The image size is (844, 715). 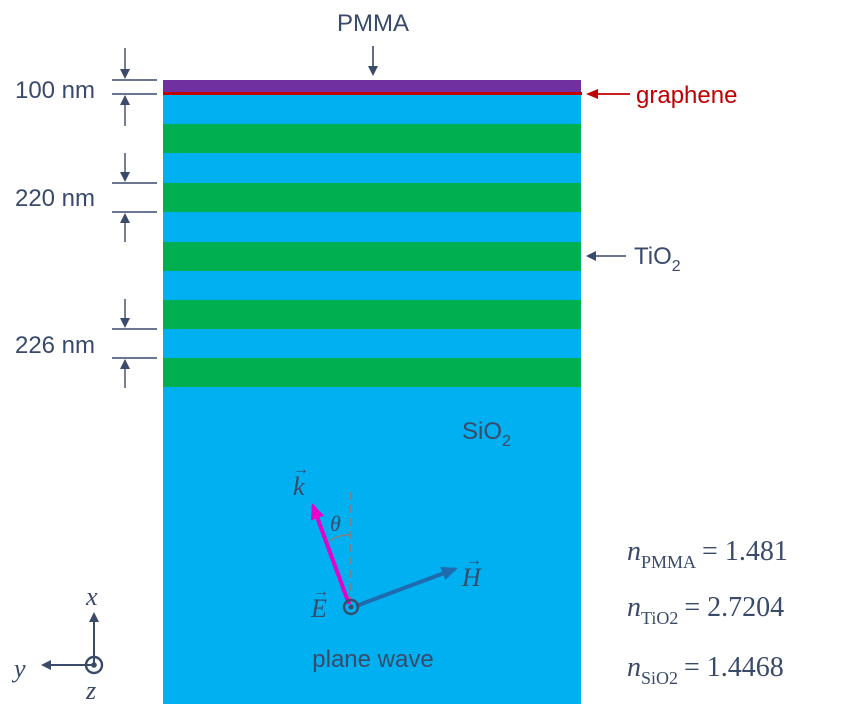 I want to click on coordinate-axes: x y z, so click(x=57, y=643).